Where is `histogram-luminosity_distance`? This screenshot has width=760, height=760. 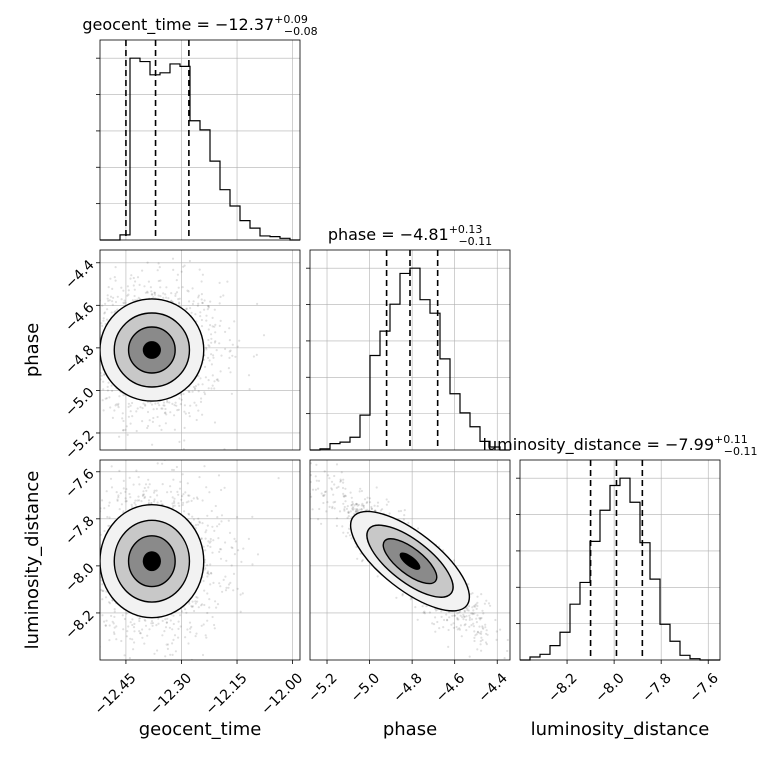
histogram-luminosity_distance is located at coordinates (620, 569).